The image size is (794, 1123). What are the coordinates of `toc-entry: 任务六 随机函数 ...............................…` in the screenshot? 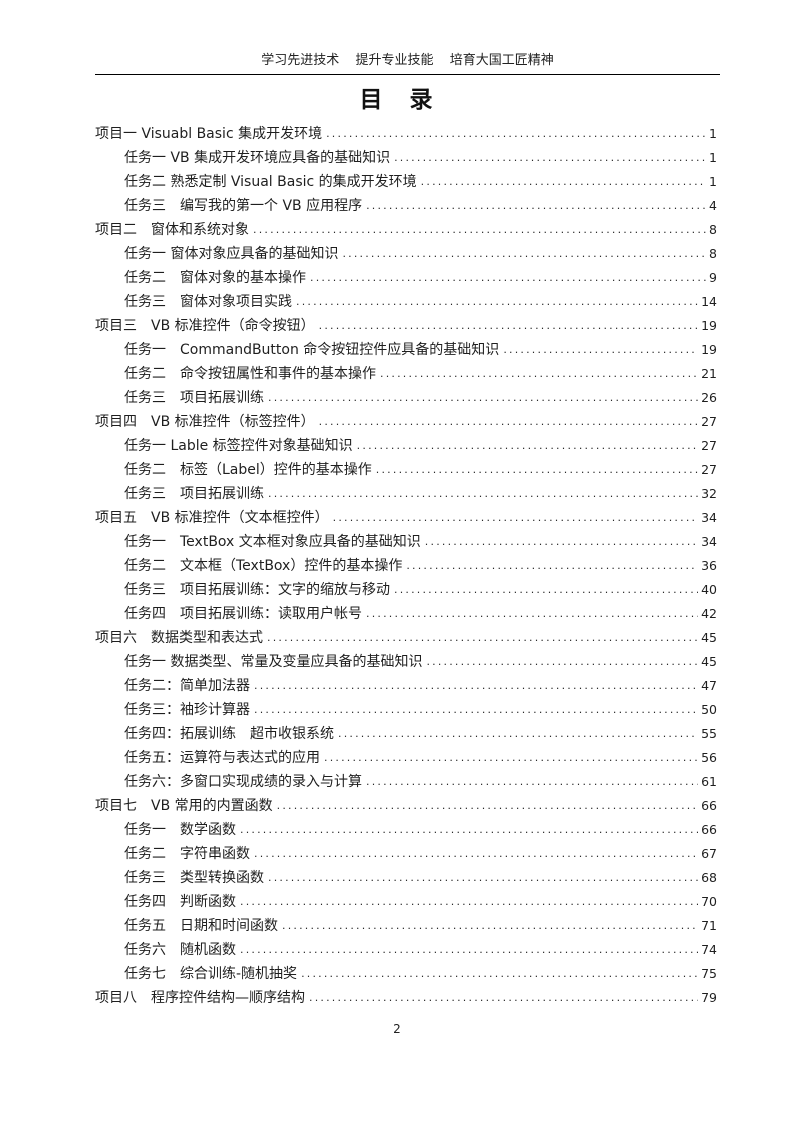 It's located at (406, 950).